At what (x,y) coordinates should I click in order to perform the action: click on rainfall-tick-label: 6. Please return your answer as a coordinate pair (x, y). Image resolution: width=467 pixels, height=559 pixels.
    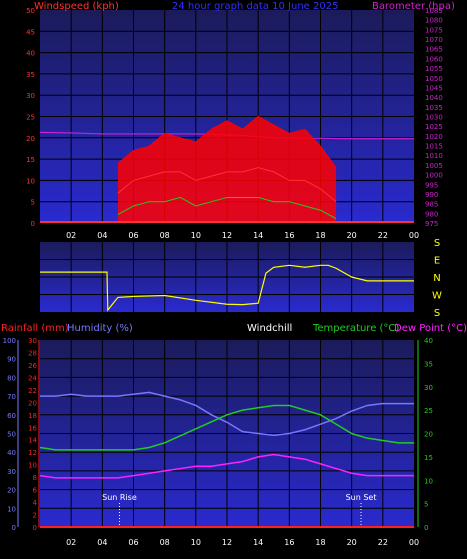
    Looking at the image, I should click on (35, 491).